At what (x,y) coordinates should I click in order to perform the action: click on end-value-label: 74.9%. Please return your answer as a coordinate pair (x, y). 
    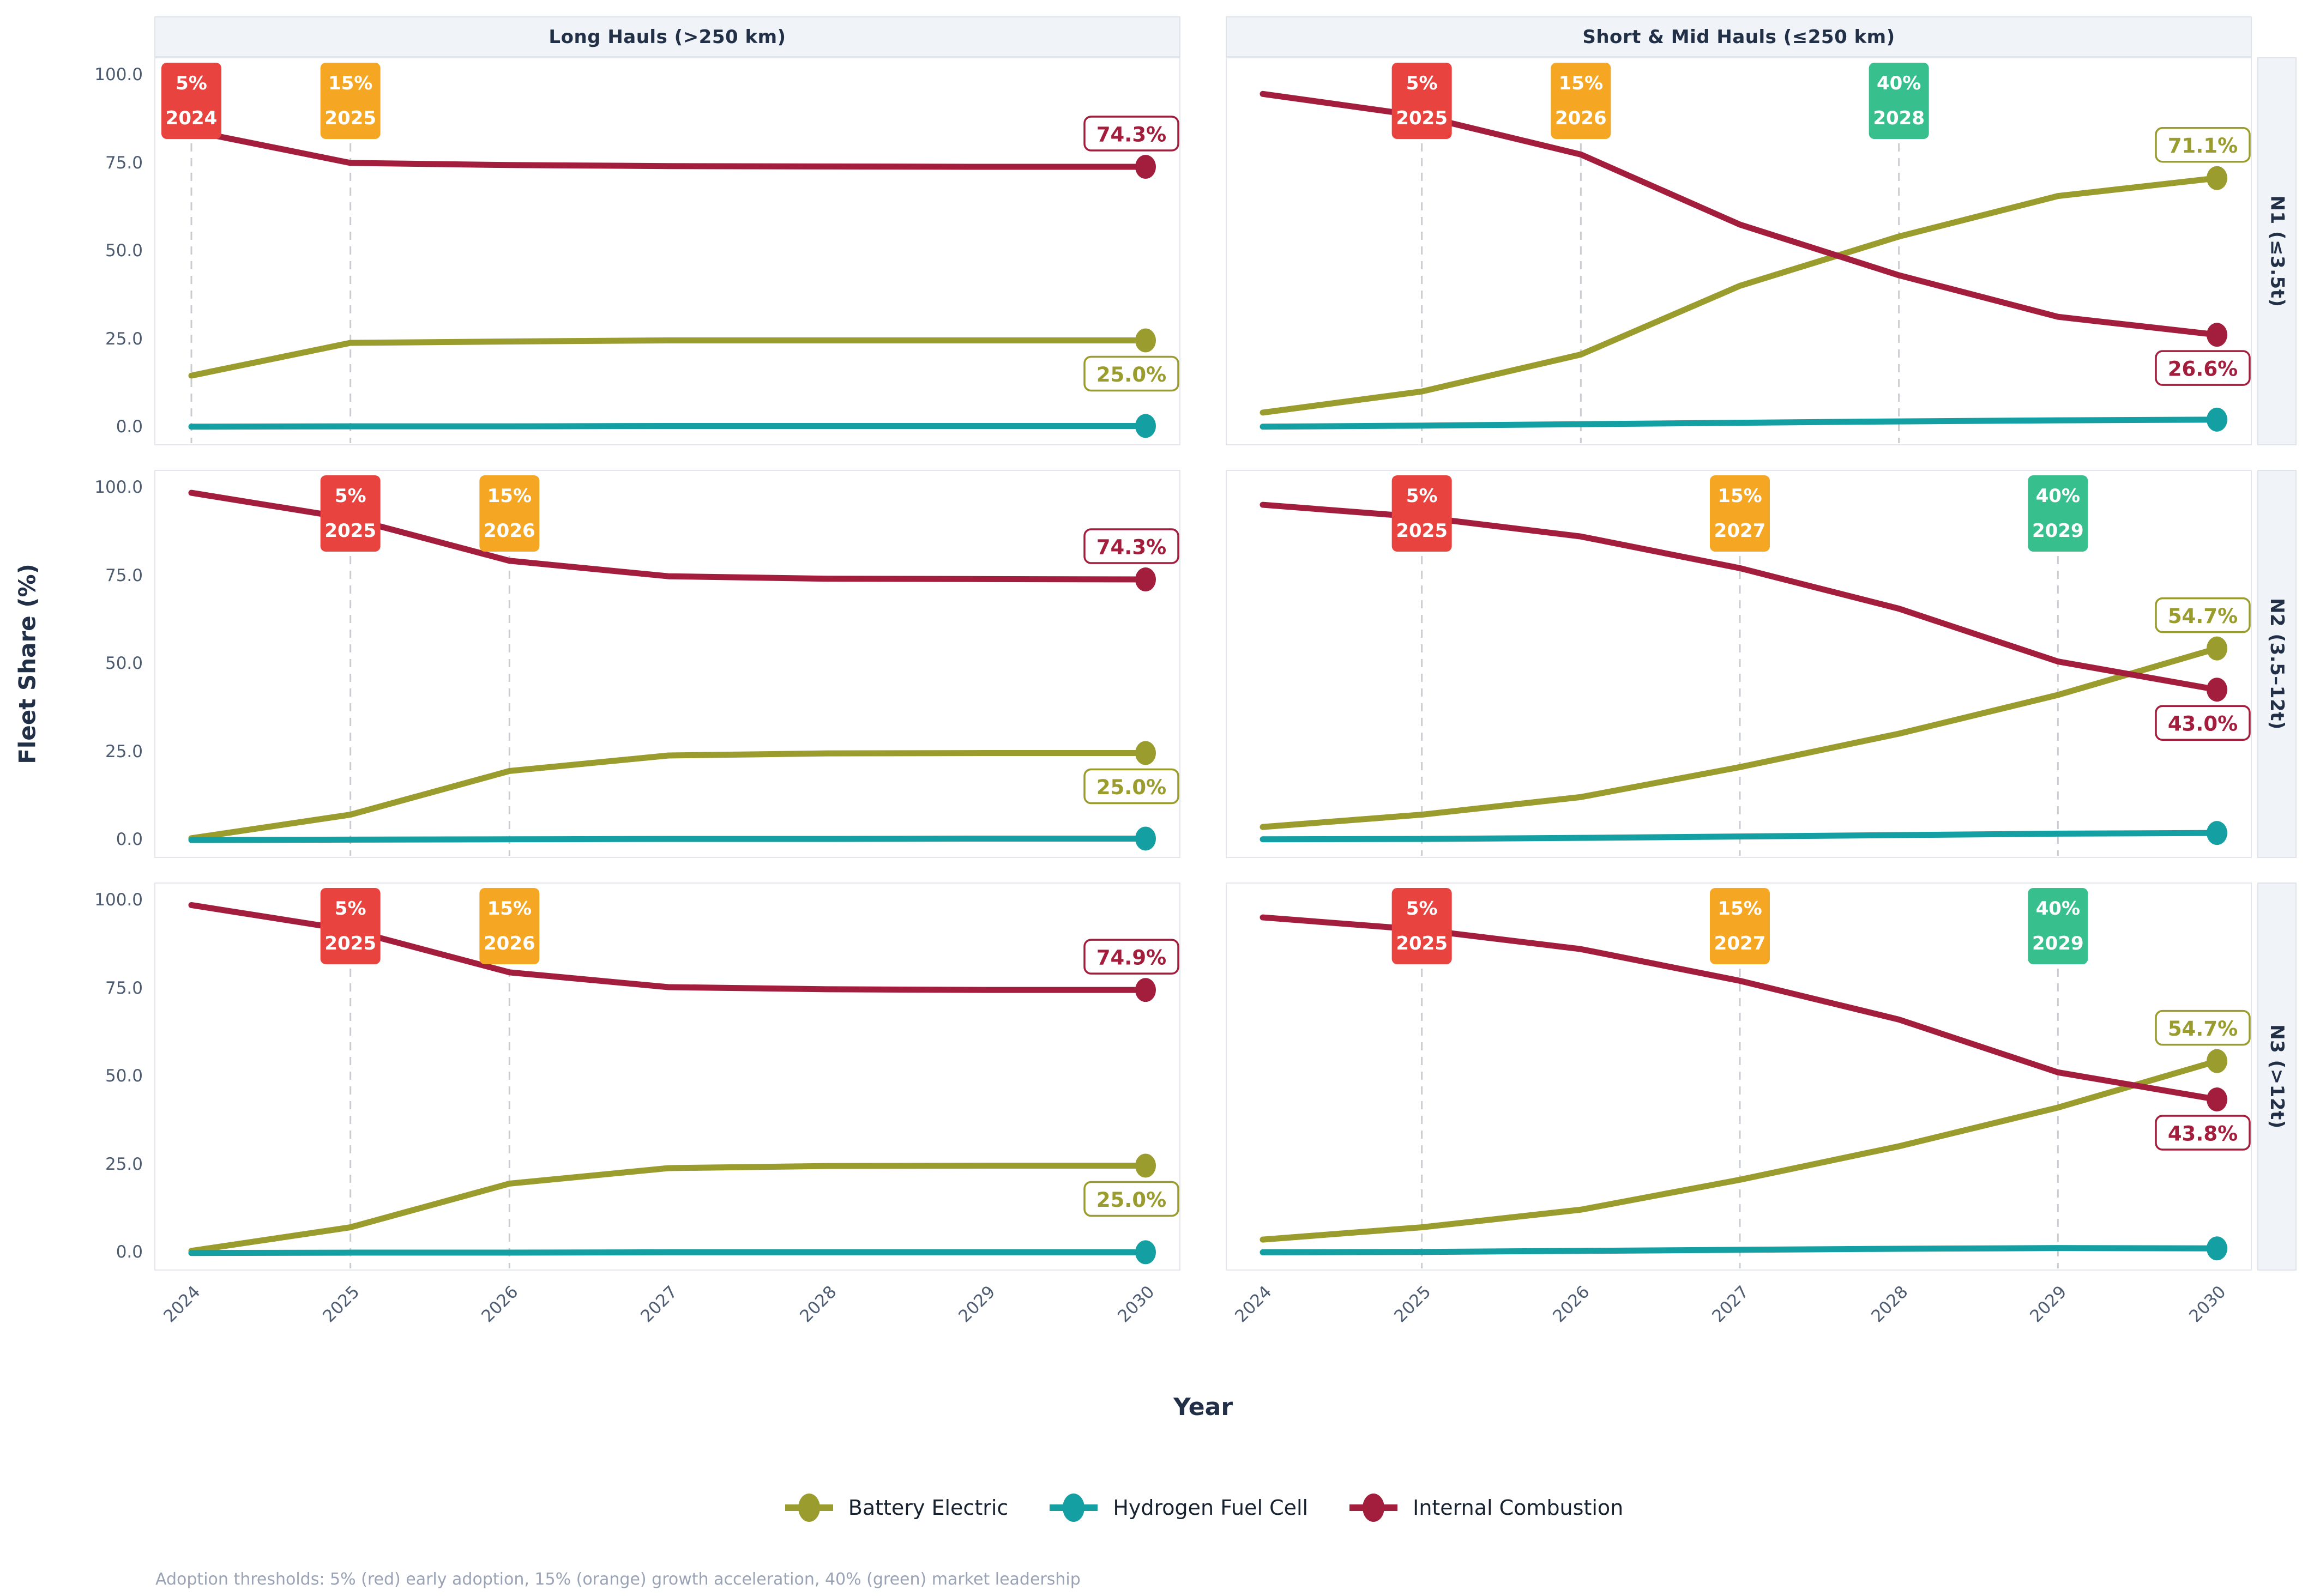
    Looking at the image, I should click on (1131, 958).